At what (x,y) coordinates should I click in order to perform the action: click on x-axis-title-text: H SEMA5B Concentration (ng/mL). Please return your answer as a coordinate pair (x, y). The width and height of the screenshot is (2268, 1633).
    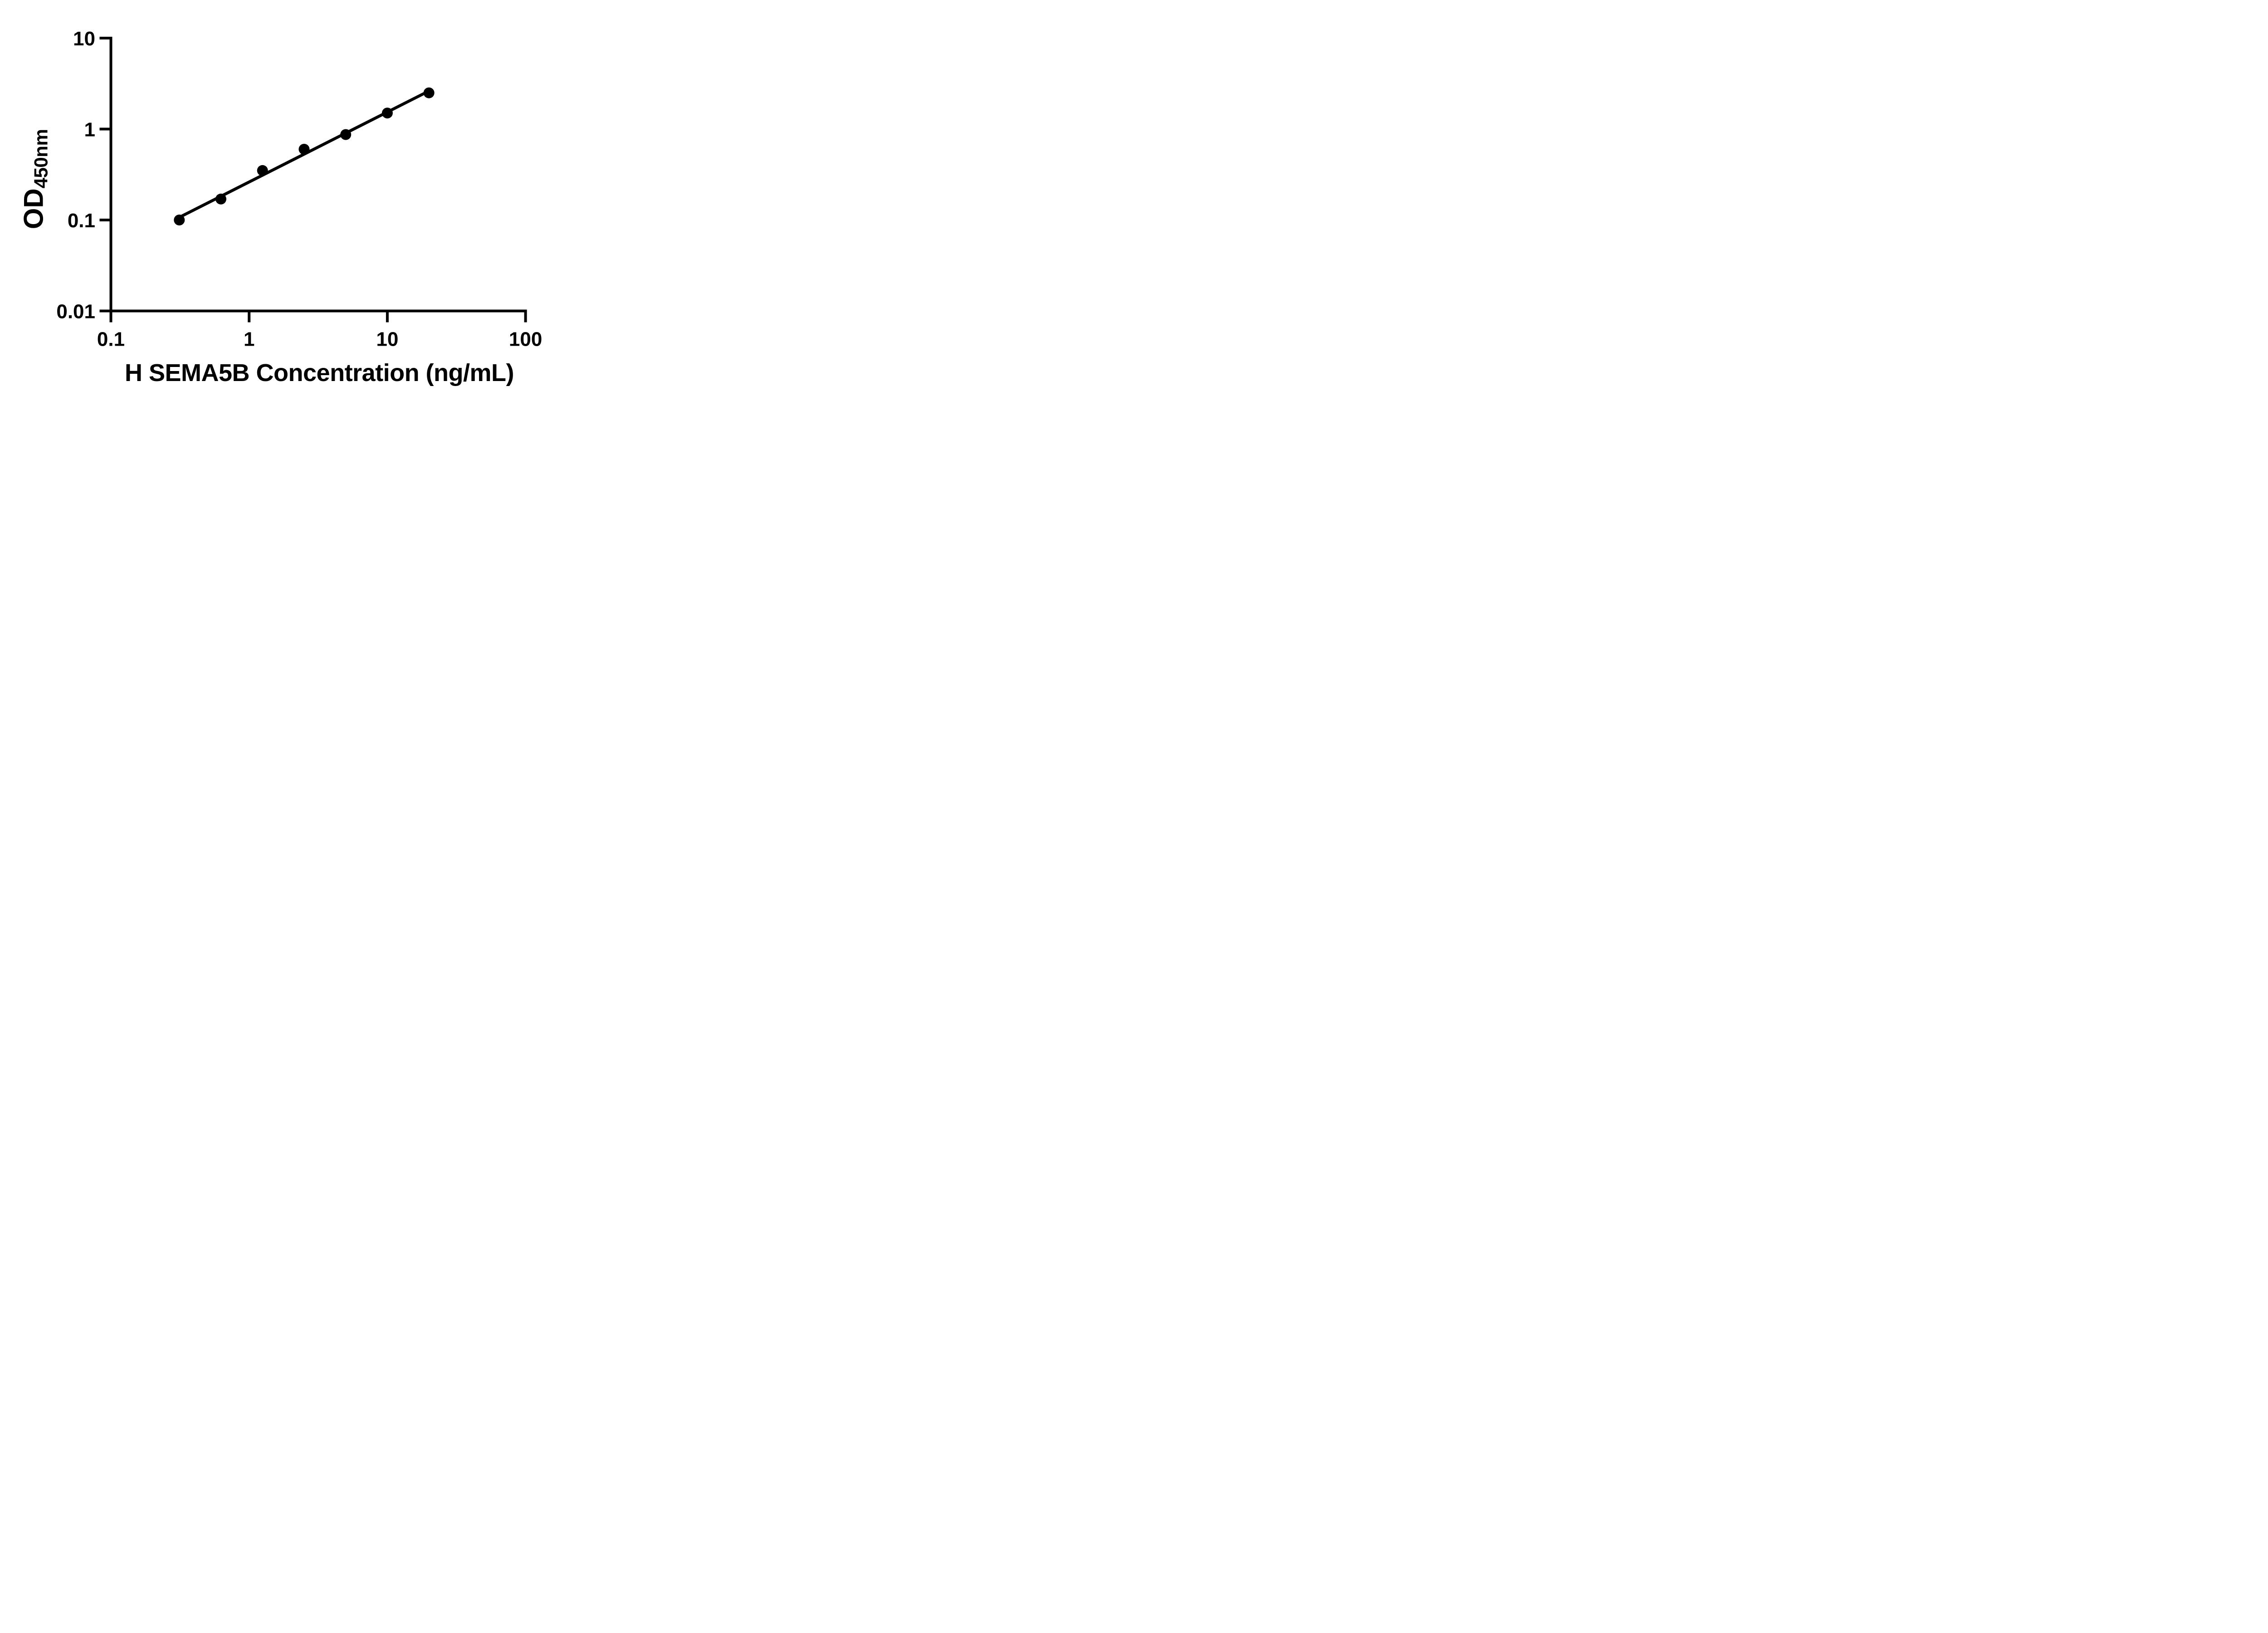
    Looking at the image, I should click on (319, 372).